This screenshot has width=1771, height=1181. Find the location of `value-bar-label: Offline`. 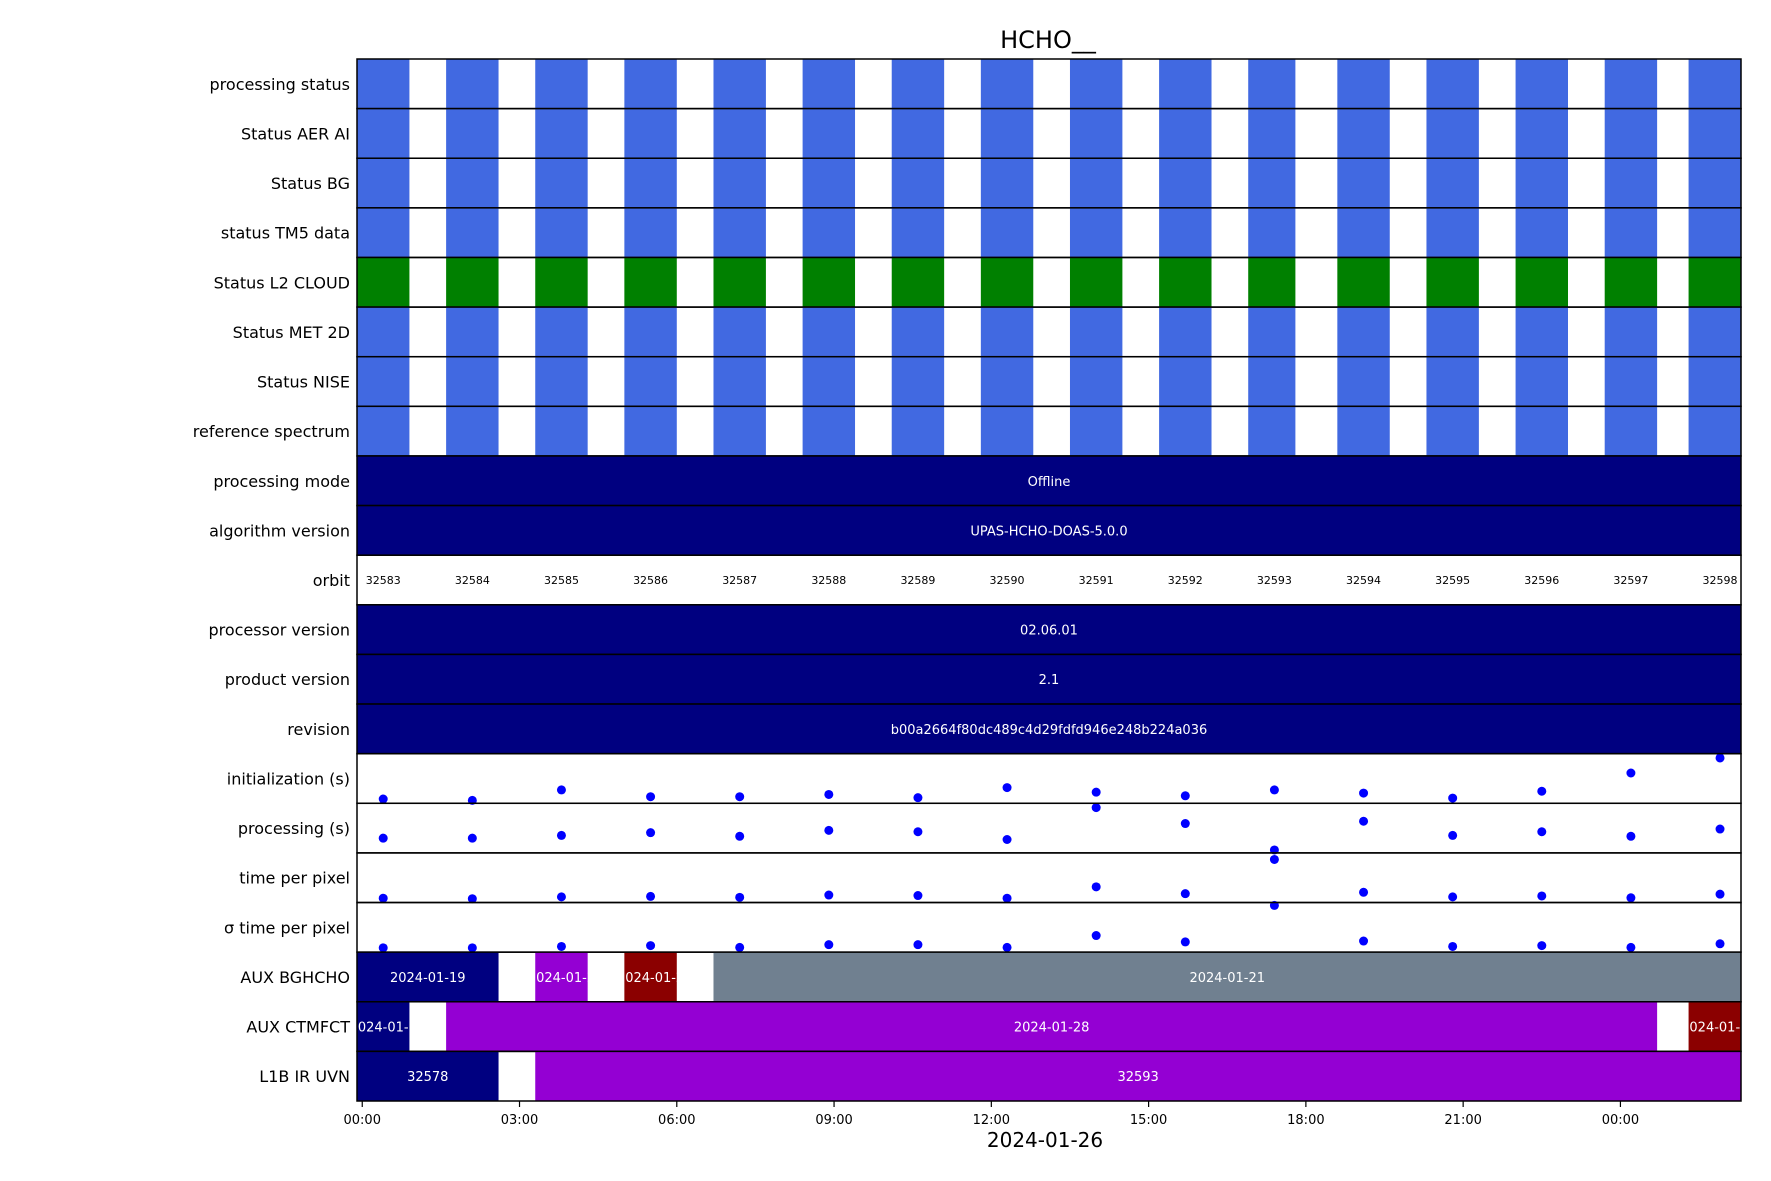

value-bar-label: Offline is located at coordinates (1049, 482).